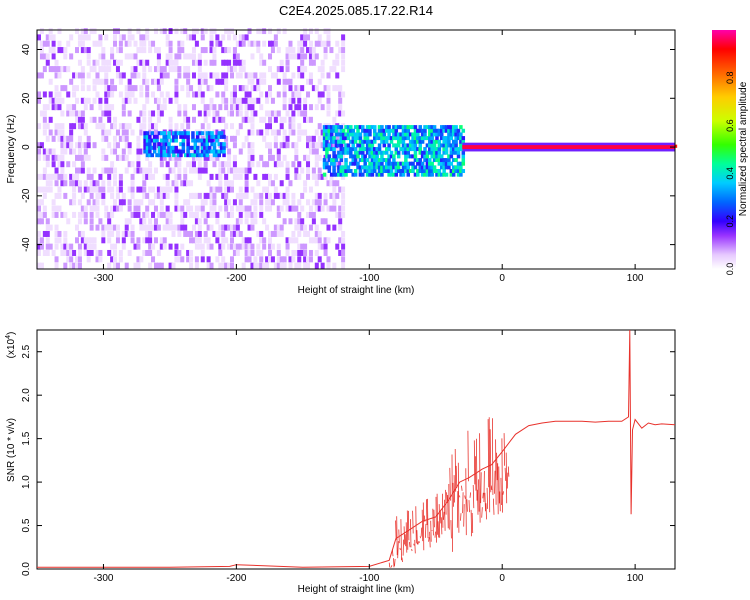  I want to click on y-tick-label: 40, so click(26, 50).